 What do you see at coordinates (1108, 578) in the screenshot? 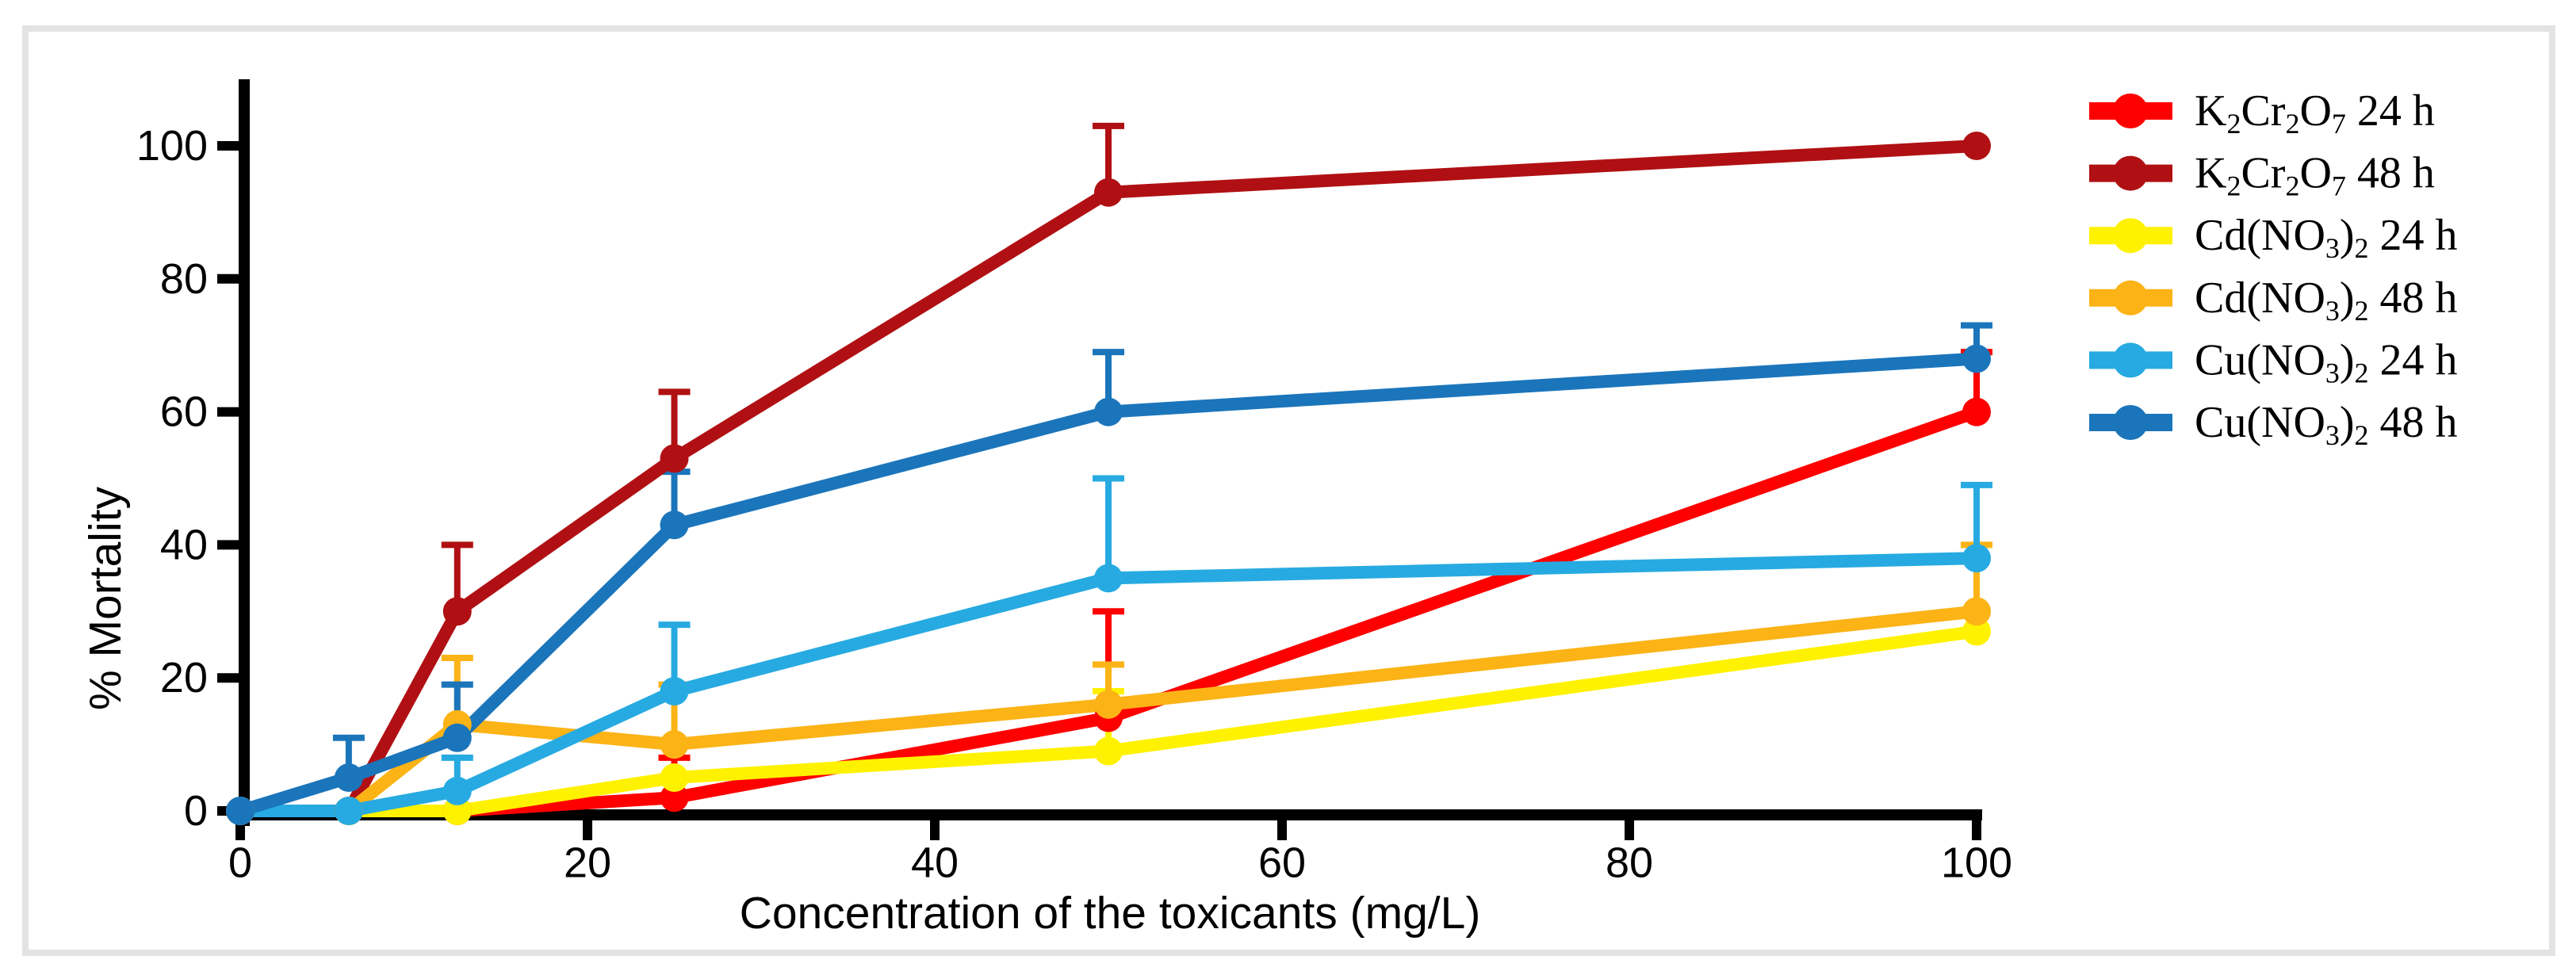
I see `marker-cu-no-3-2-24-h-x50` at bounding box center [1108, 578].